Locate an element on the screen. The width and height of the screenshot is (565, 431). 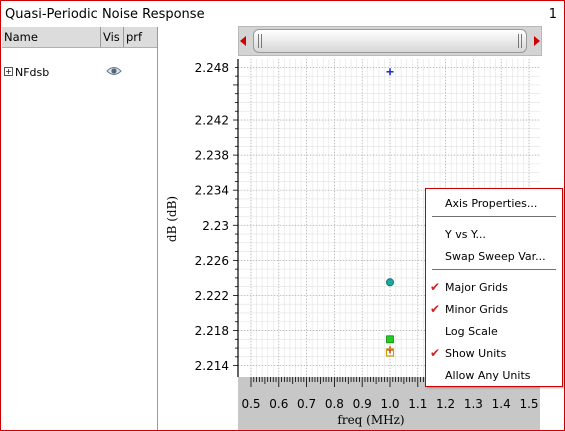
x-tick-label: 0.9 is located at coordinates (362, 404).